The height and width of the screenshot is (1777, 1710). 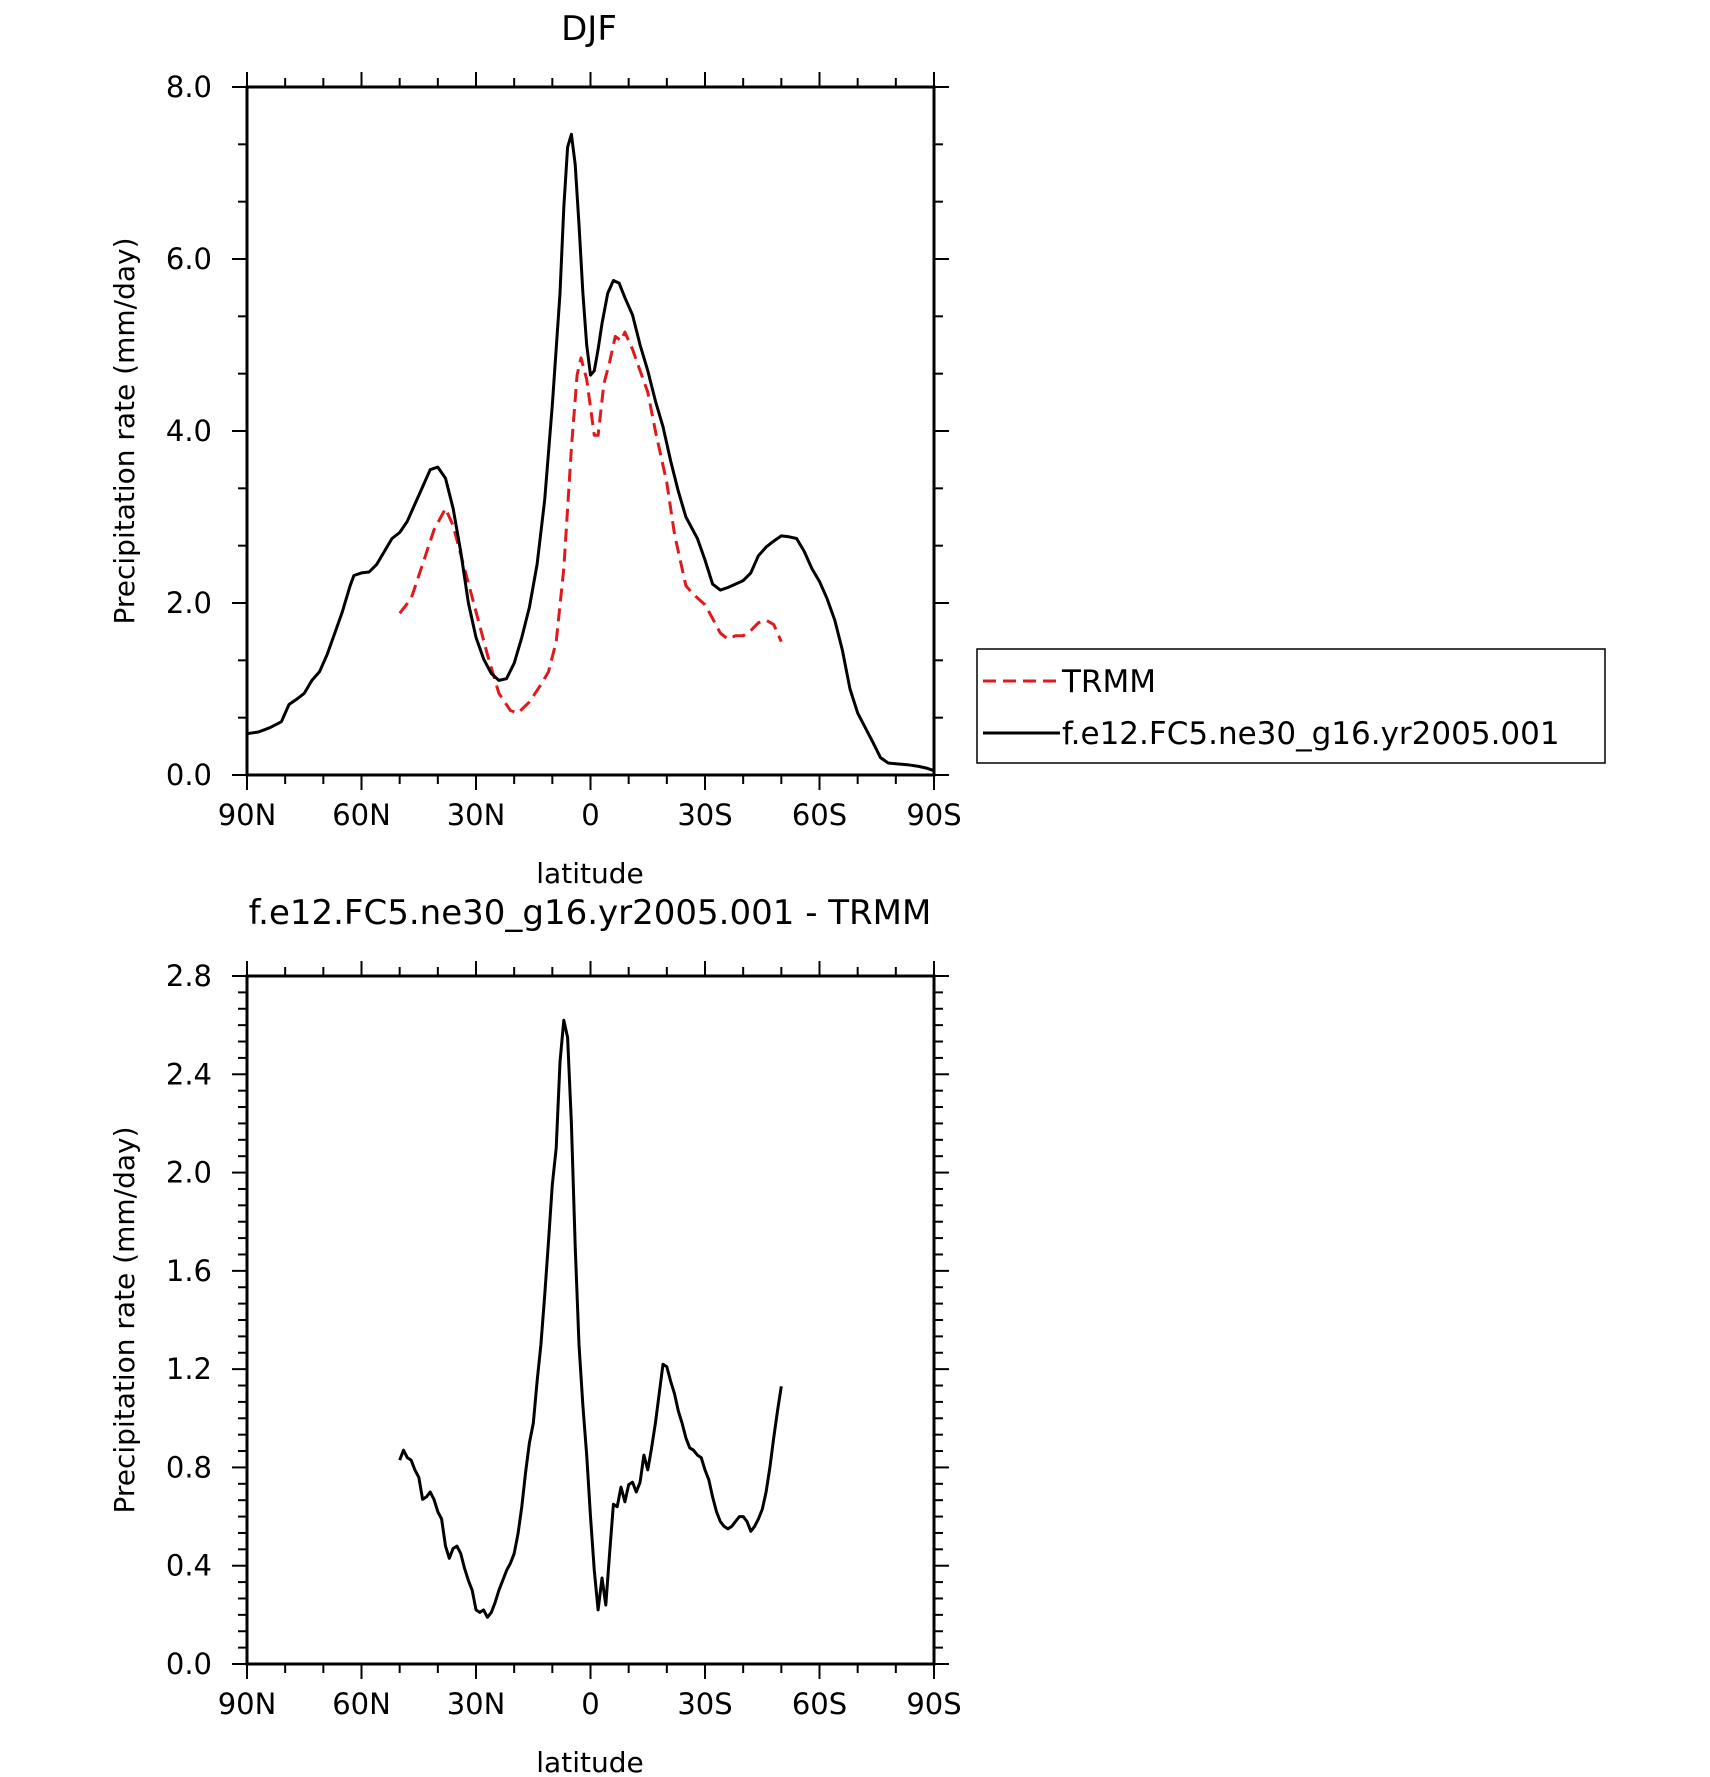 What do you see at coordinates (189, 1664) in the screenshot?
I see `bottom-chart-y-tick-label: 0.0` at bounding box center [189, 1664].